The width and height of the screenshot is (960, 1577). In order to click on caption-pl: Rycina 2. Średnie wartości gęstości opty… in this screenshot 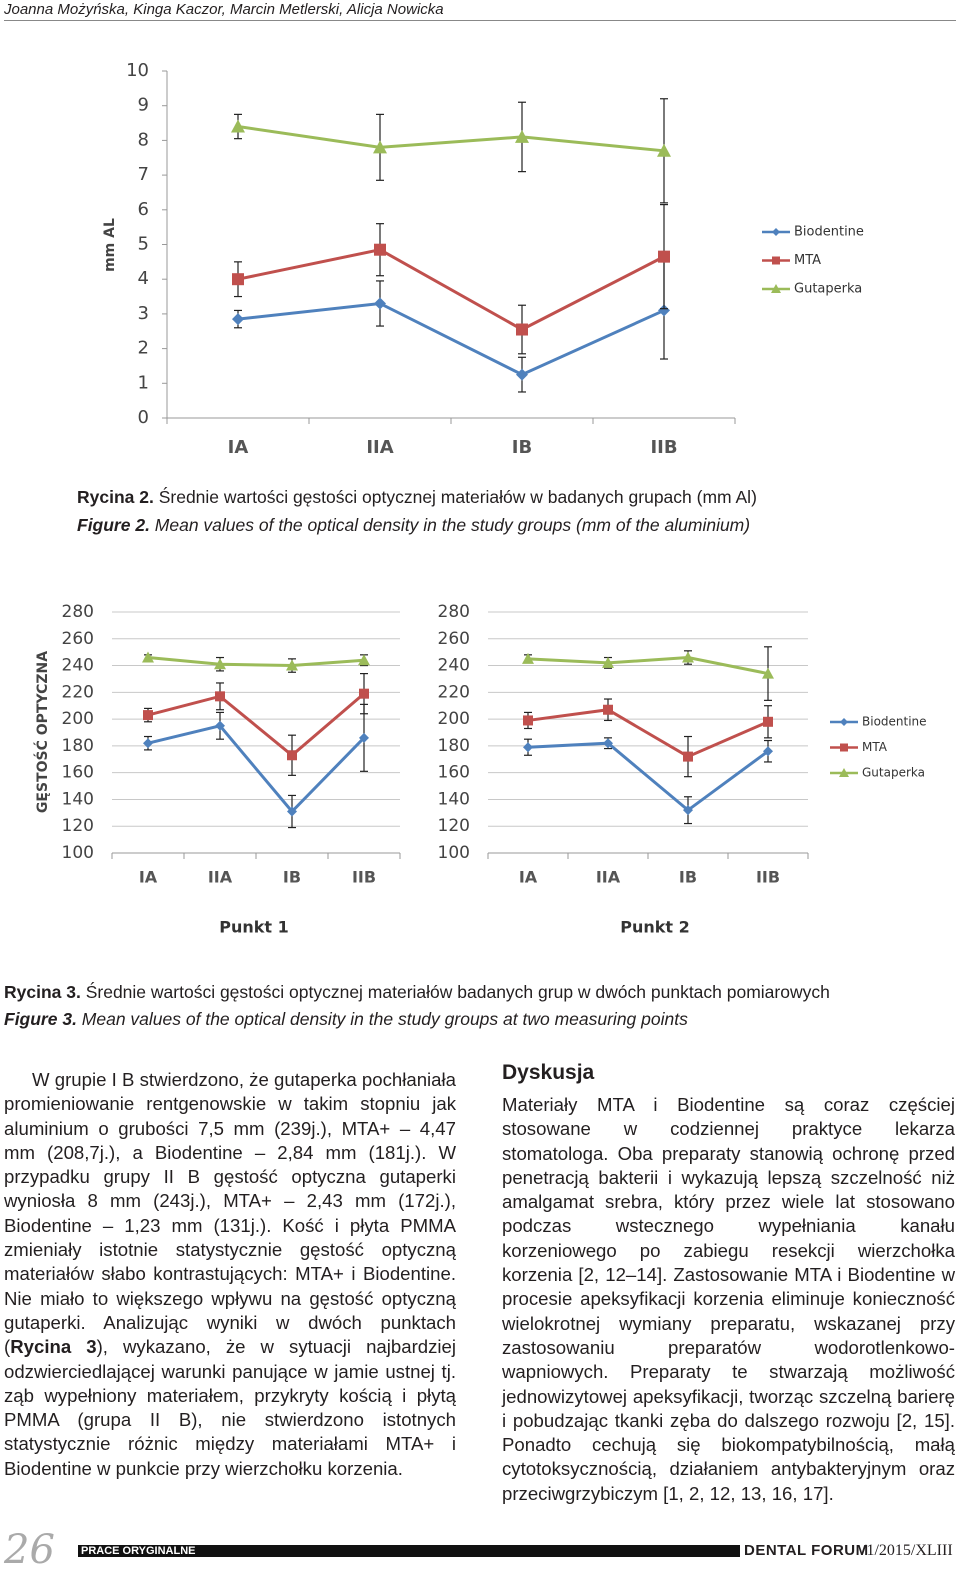, I will do `click(417, 497)`.